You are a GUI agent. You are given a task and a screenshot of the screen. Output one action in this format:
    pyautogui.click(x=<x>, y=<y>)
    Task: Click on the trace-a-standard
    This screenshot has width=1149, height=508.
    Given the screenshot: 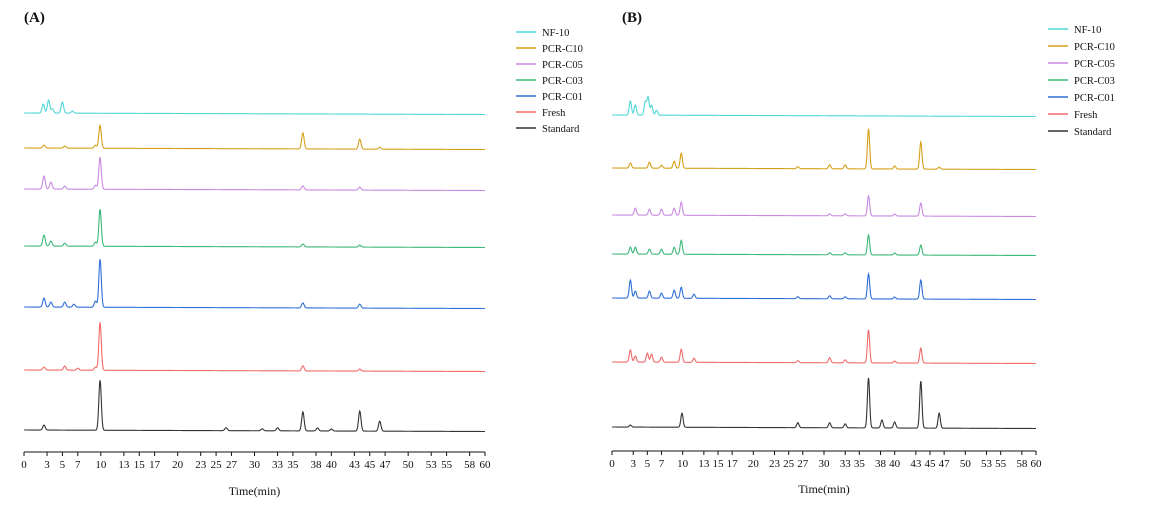 What is the action you would take?
    pyautogui.click(x=254, y=406)
    